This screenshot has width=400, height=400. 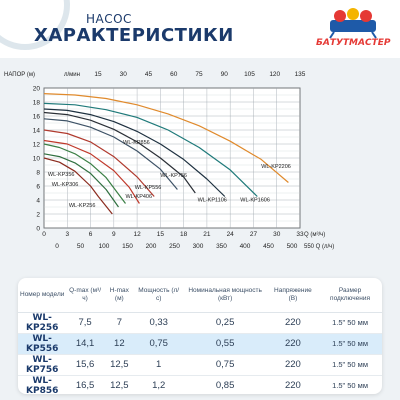 I want to click on x2-tick-label: 0, so click(x=57, y=246).